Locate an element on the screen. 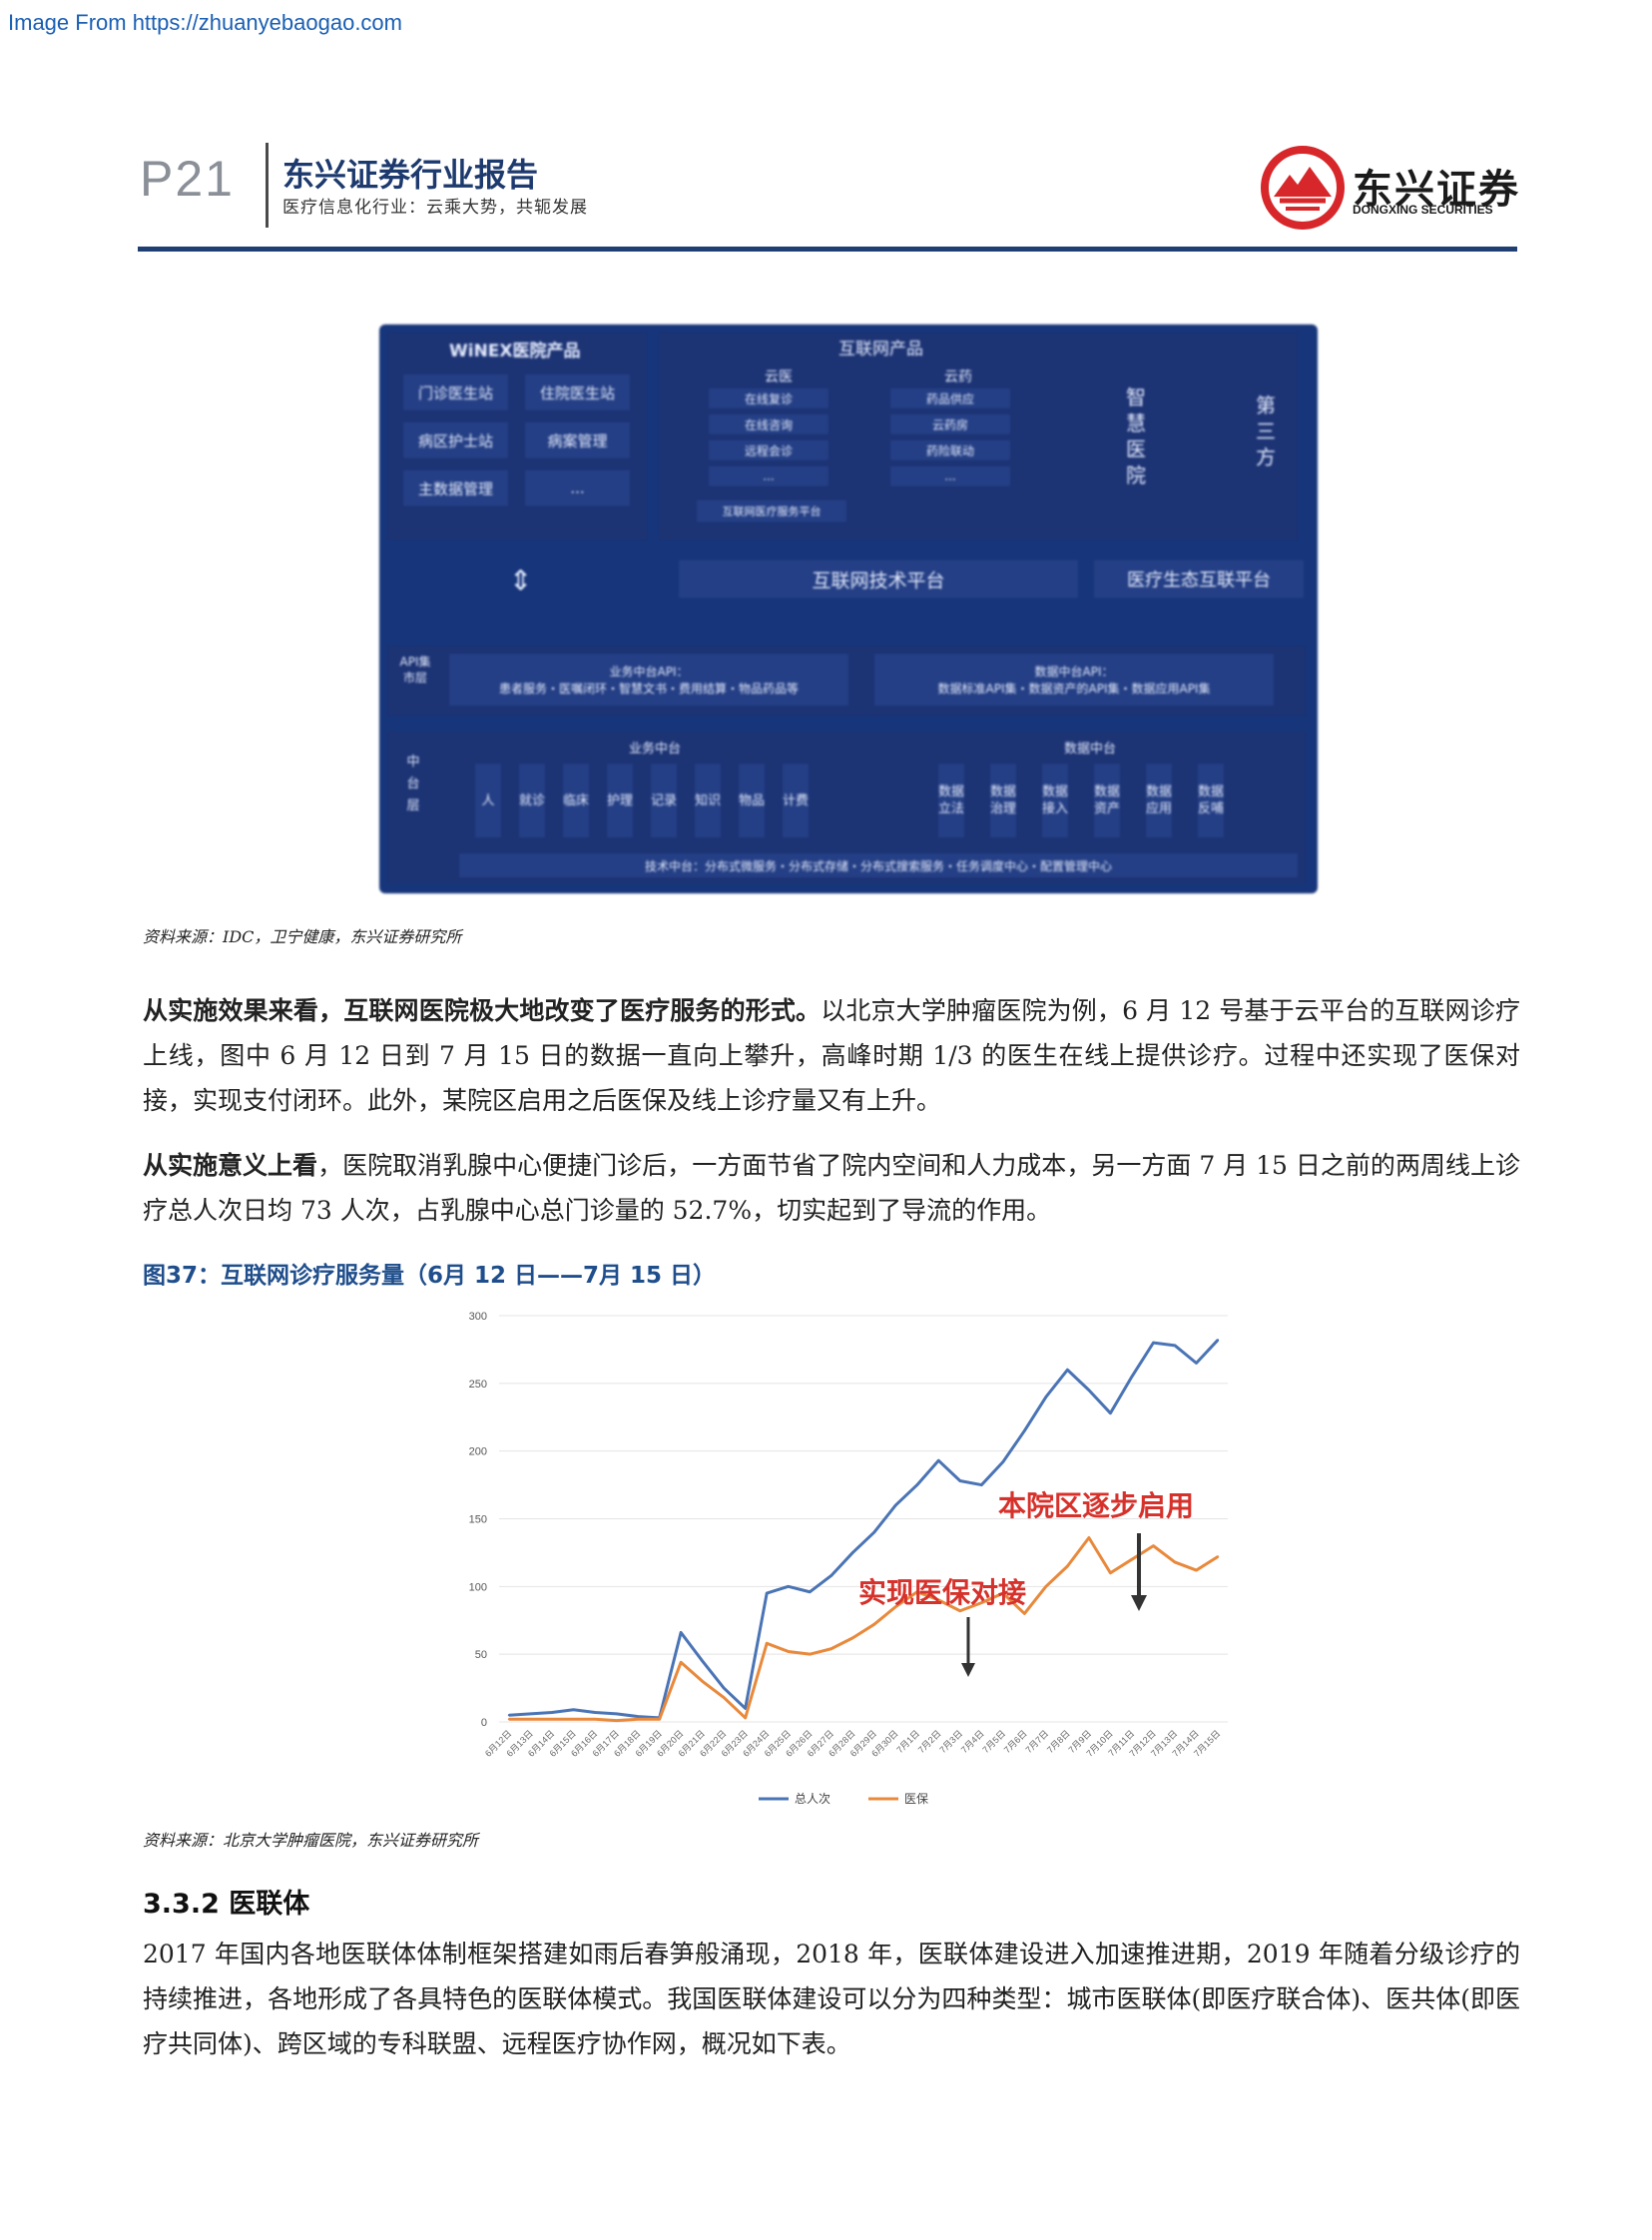 The width and height of the screenshot is (1652, 2240). annotation-label: 本院区逐步启用 is located at coordinates (1096, 1505).